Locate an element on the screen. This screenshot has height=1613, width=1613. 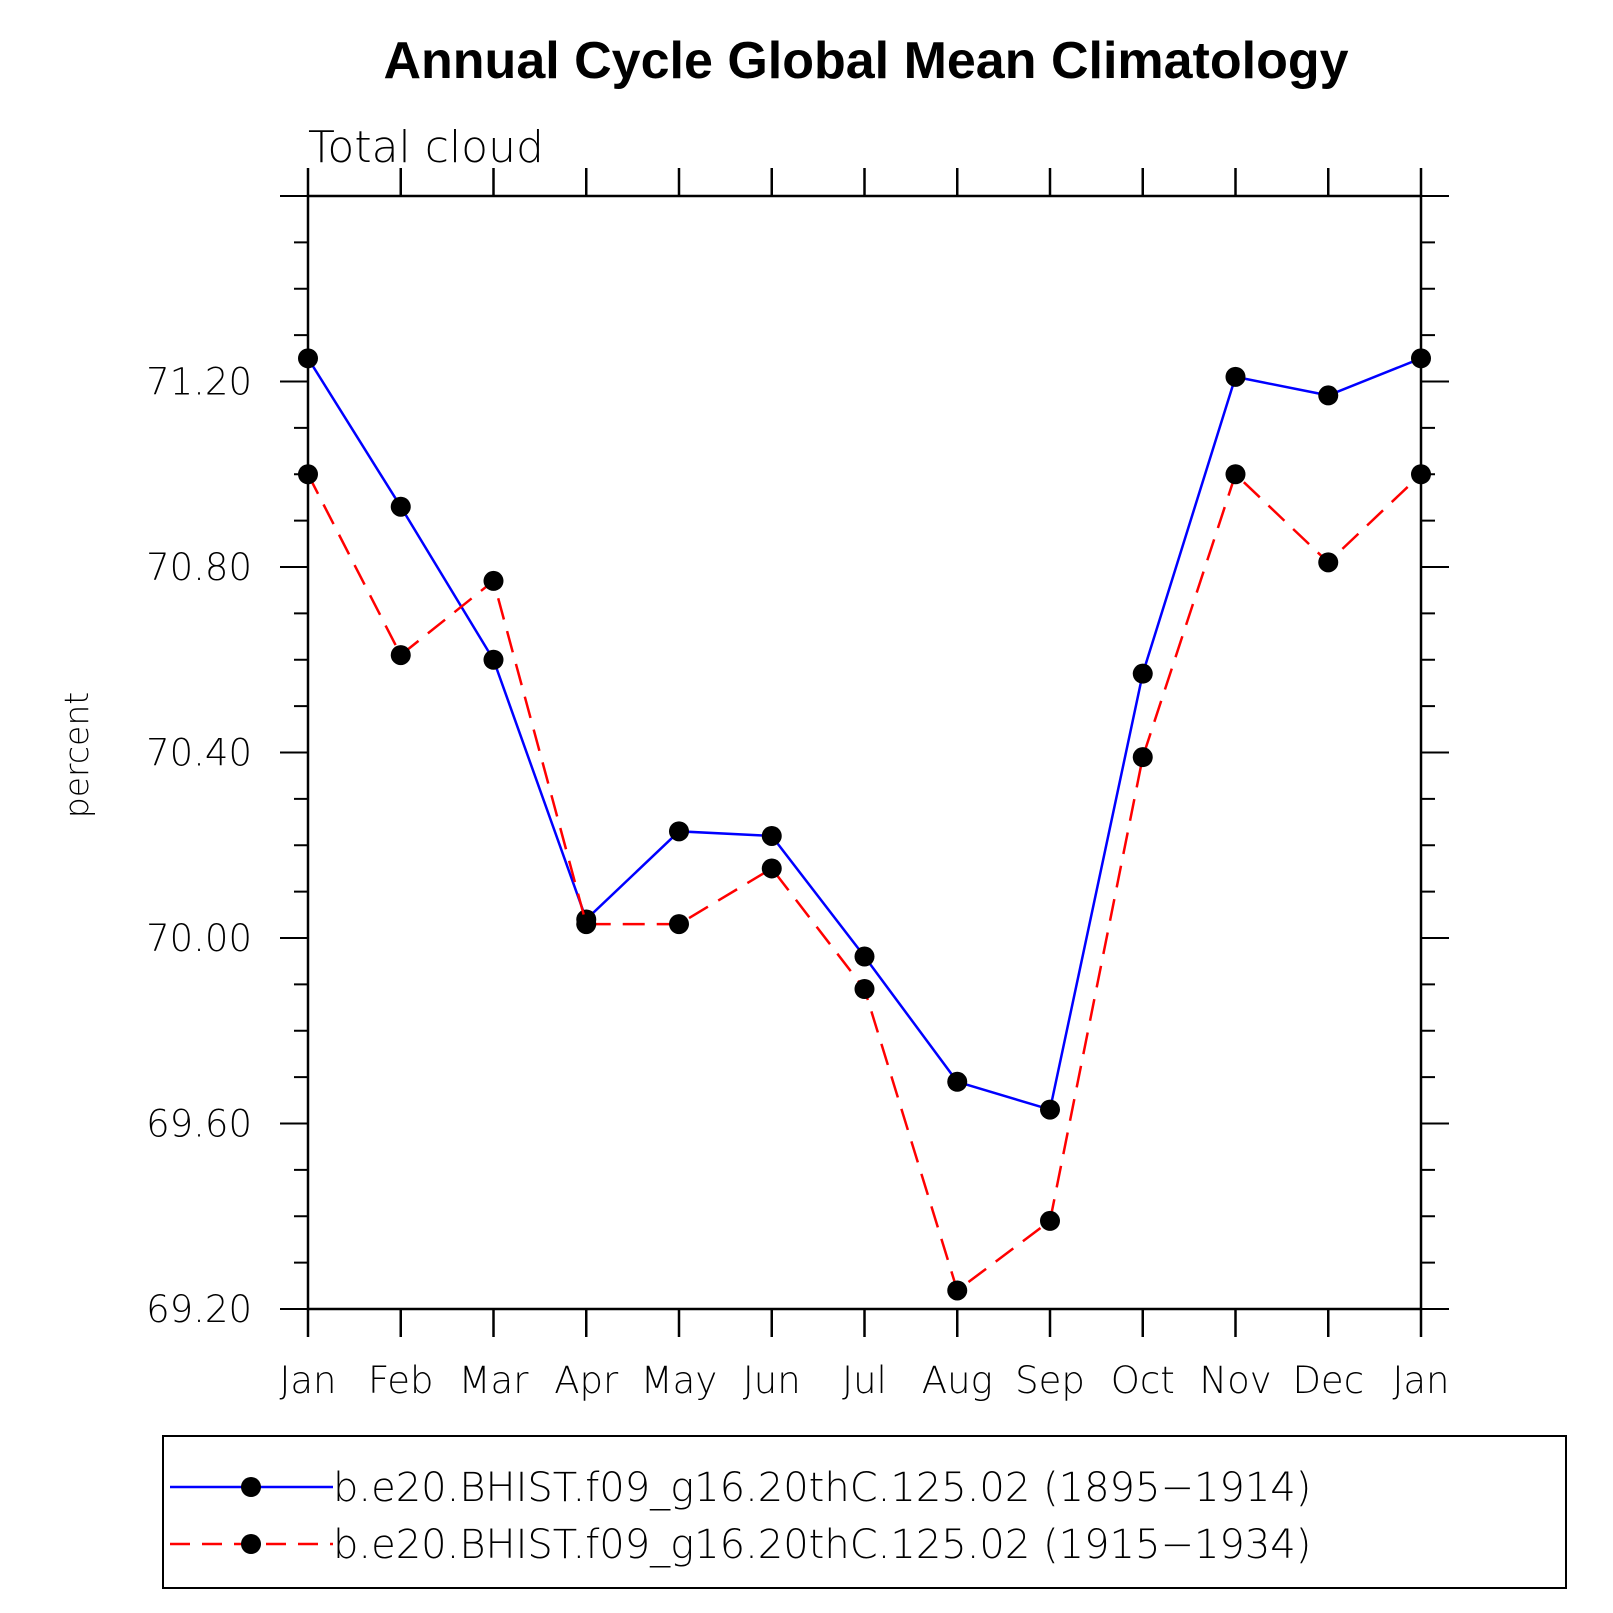
y-tick-label: 69.60 is located at coordinates (199, 1124).